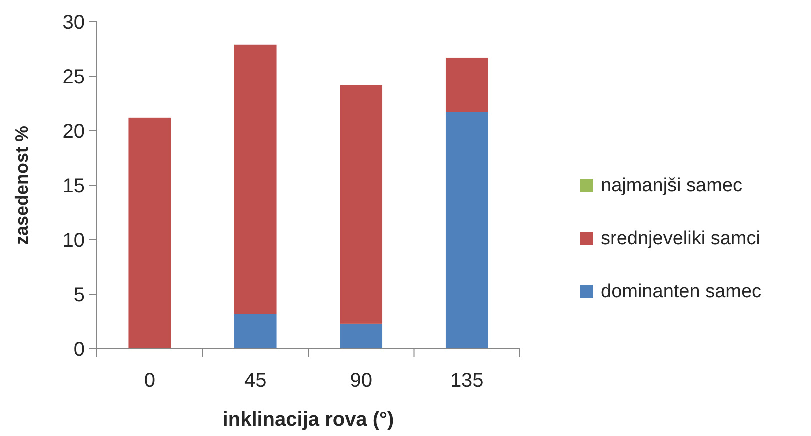 The image size is (811, 436). Describe the element at coordinates (73, 241) in the screenshot. I see `y-tick-label: 10` at that location.